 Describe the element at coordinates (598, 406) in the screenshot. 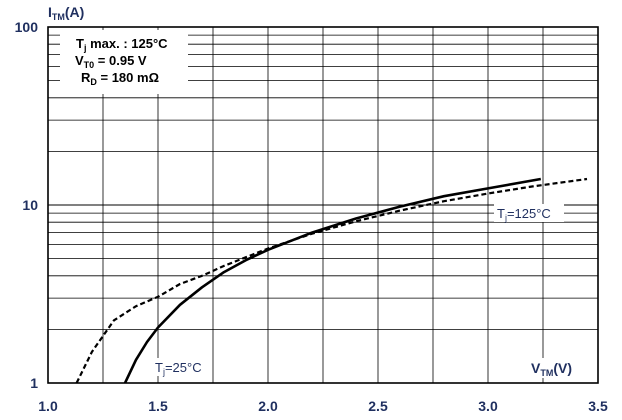

I see `x-tick-label: 3.5` at that location.